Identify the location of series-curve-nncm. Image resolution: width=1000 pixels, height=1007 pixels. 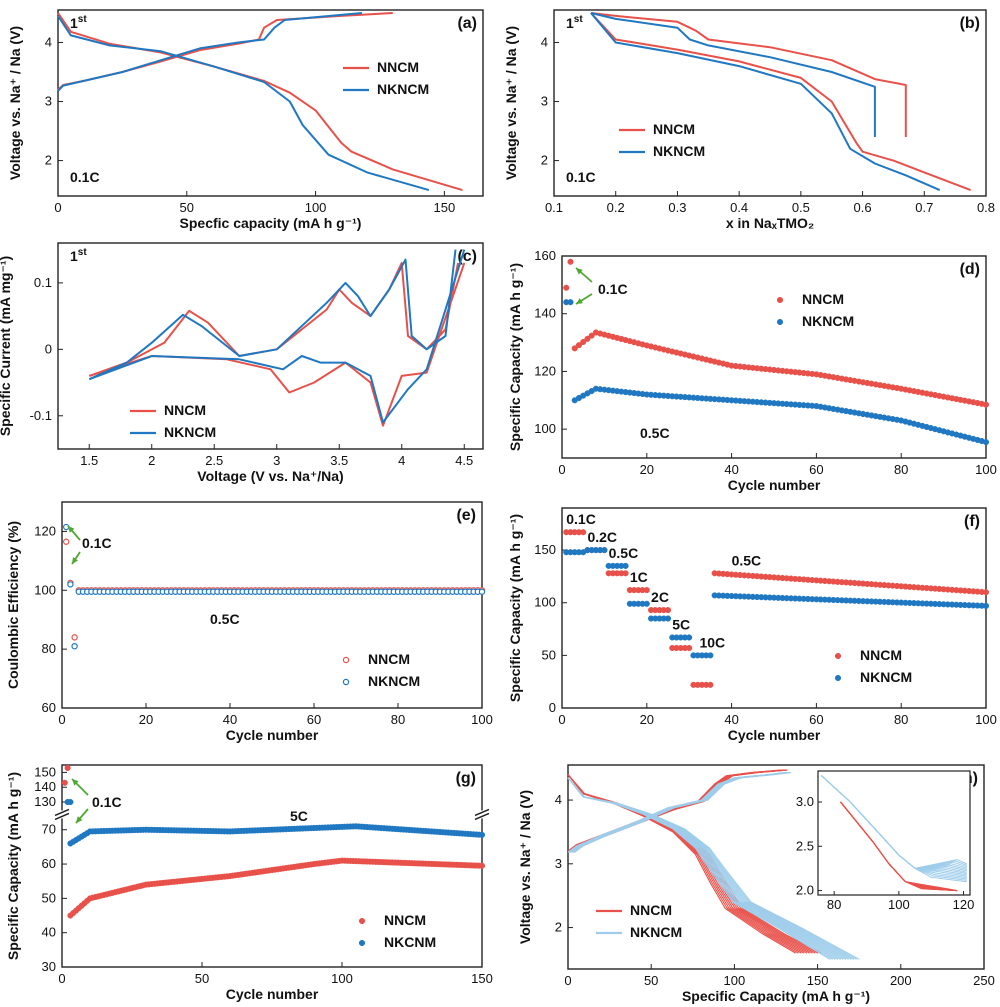
(225, 51).